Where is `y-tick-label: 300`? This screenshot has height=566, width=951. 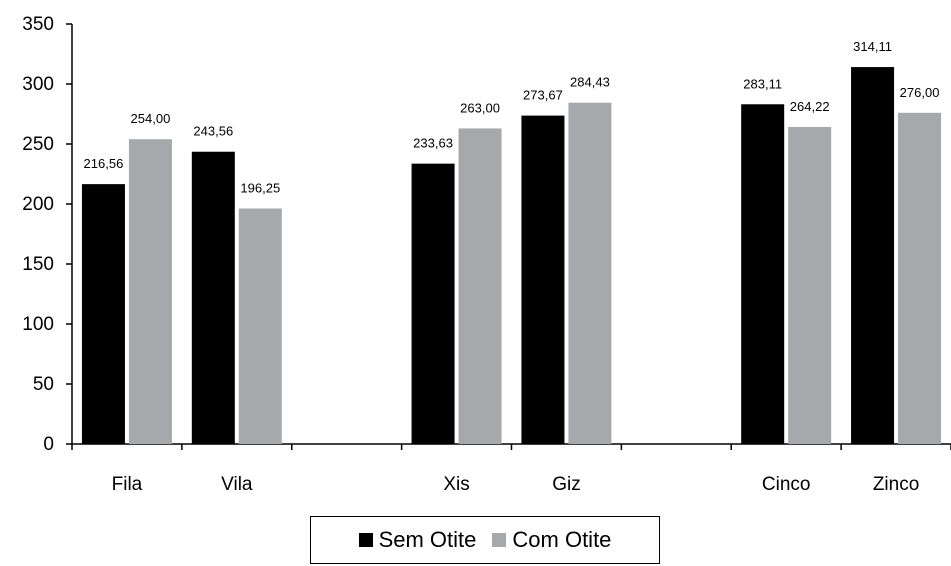
y-tick-label: 300 is located at coordinates (38, 84).